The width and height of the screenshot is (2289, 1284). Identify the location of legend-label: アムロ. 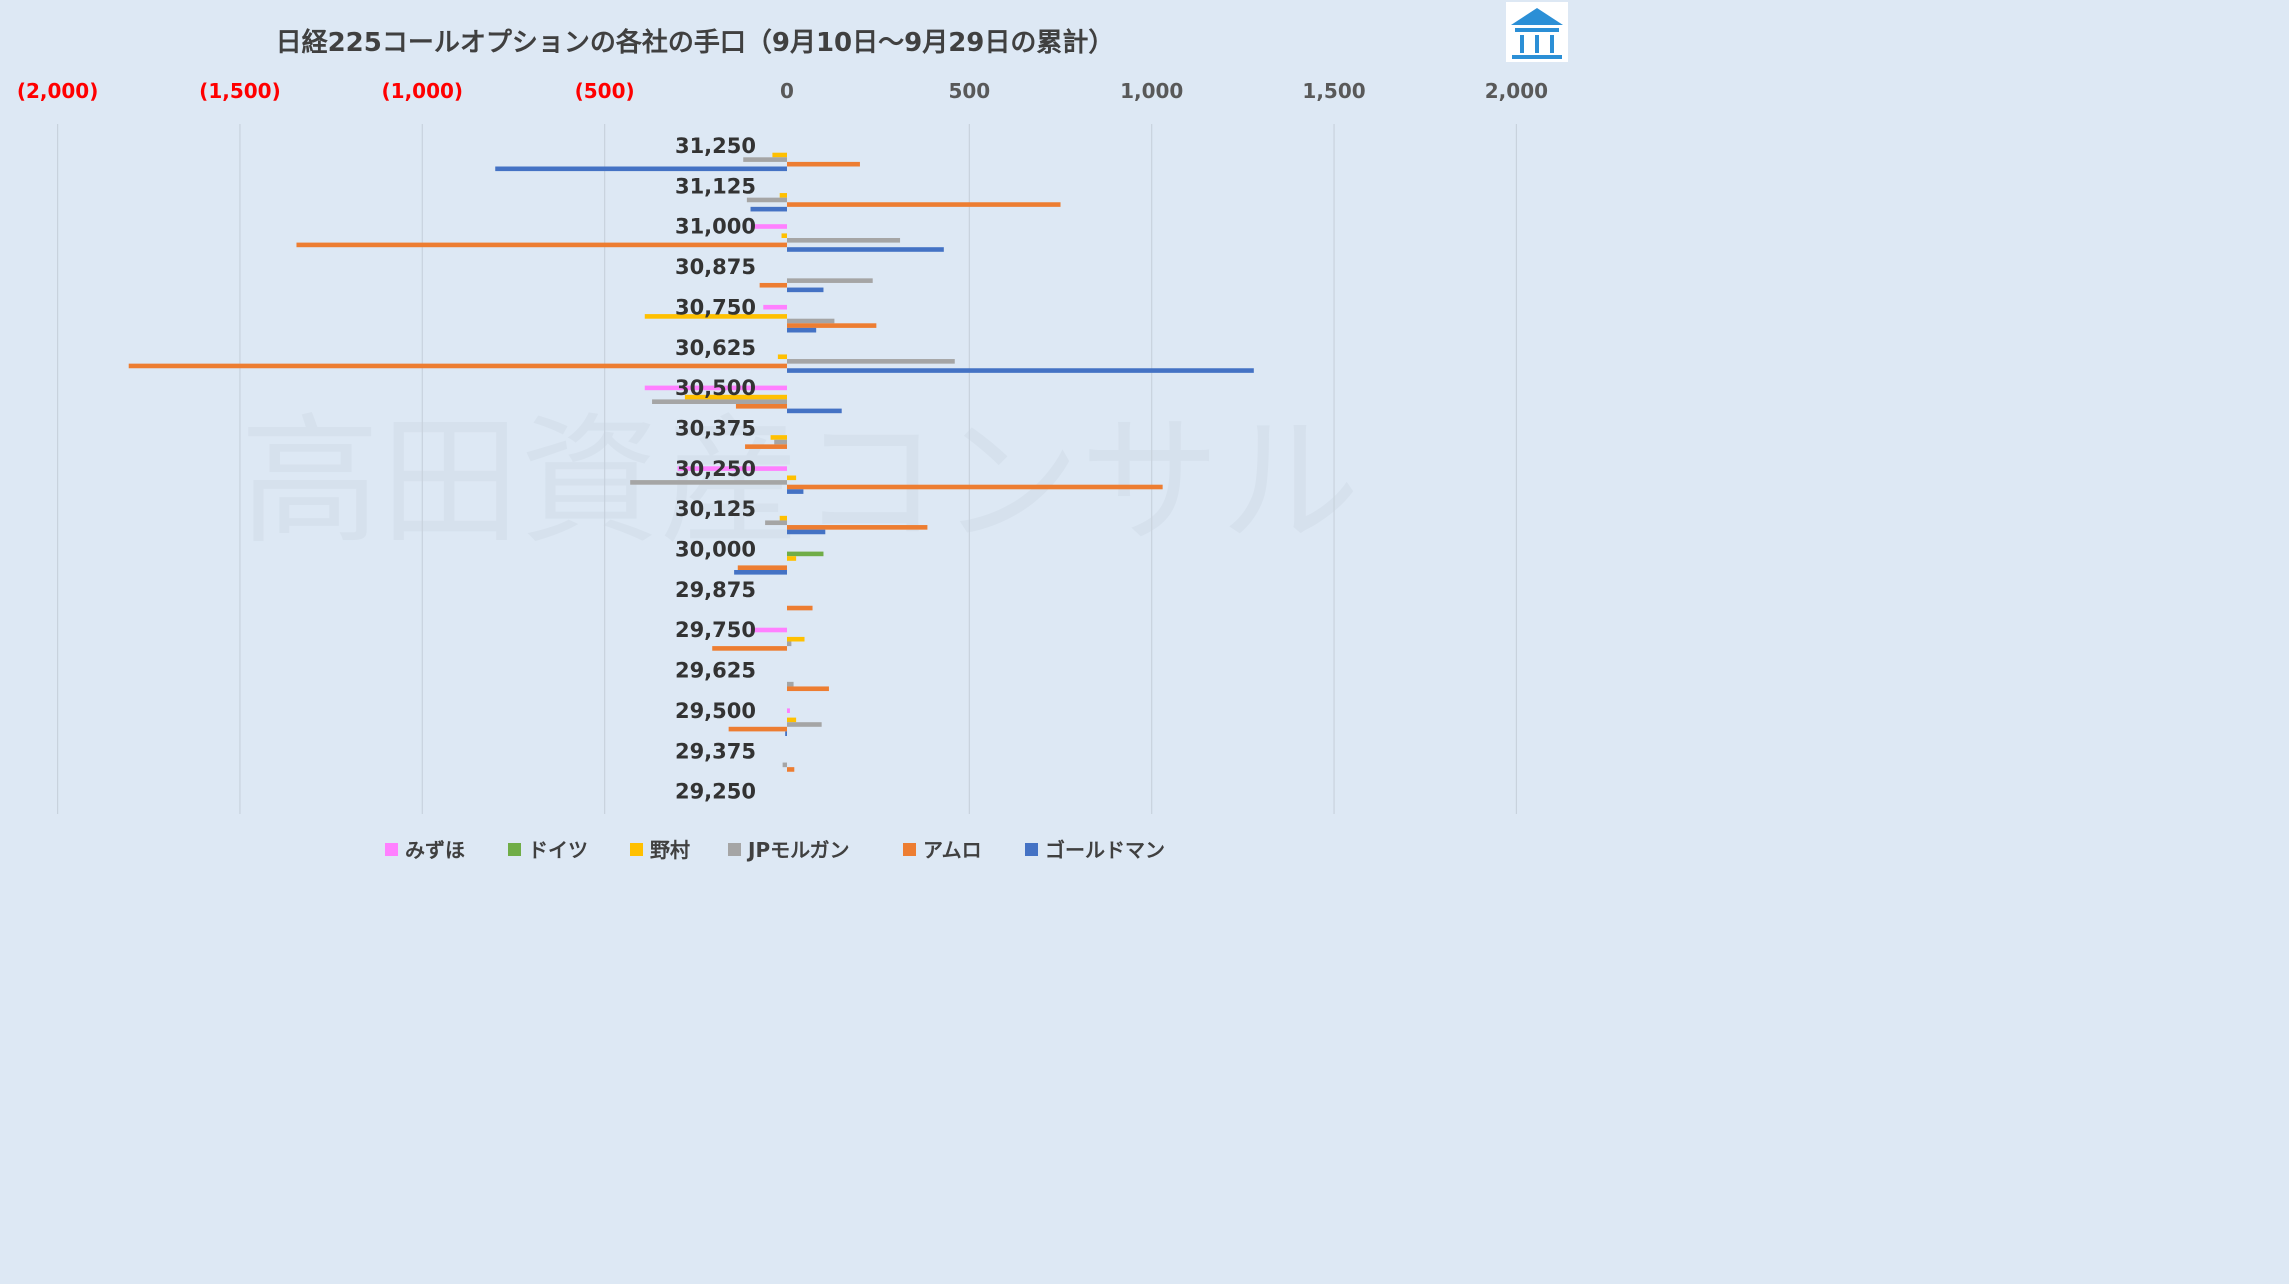
(952, 850).